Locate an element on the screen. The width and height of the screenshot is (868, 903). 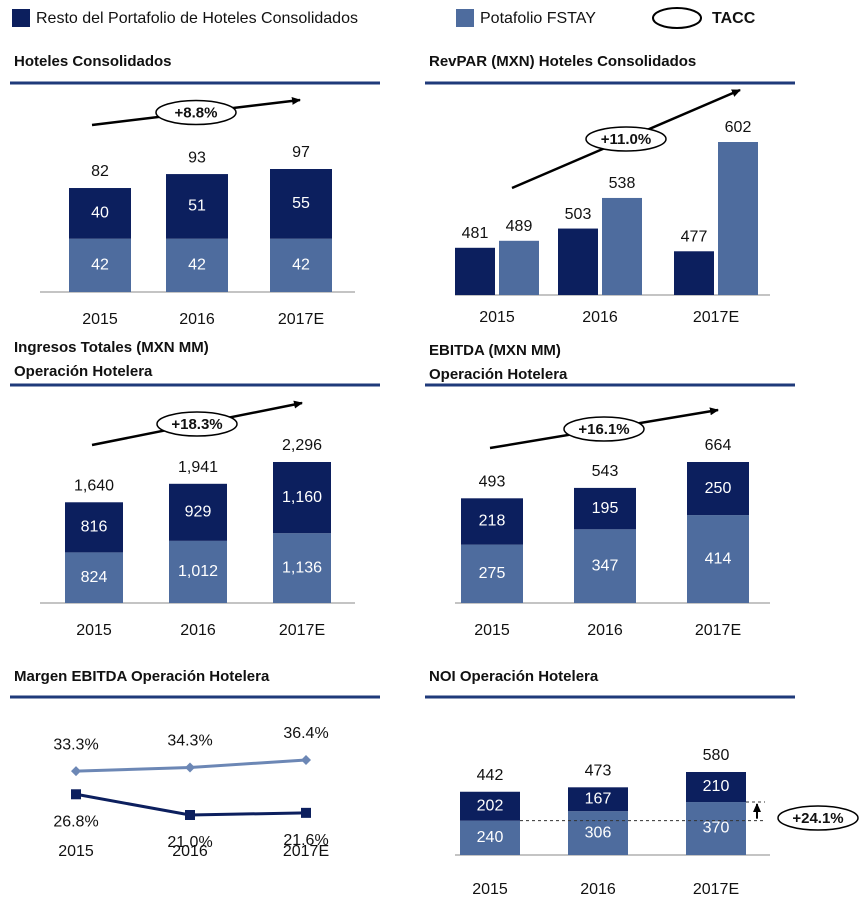
total-label: 493 is located at coordinates (492, 482).